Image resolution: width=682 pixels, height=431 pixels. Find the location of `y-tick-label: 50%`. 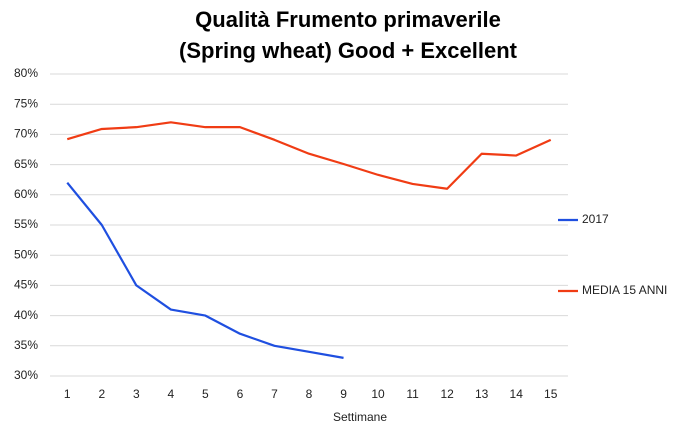

y-tick-label: 50% is located at coordinates (26, 254).